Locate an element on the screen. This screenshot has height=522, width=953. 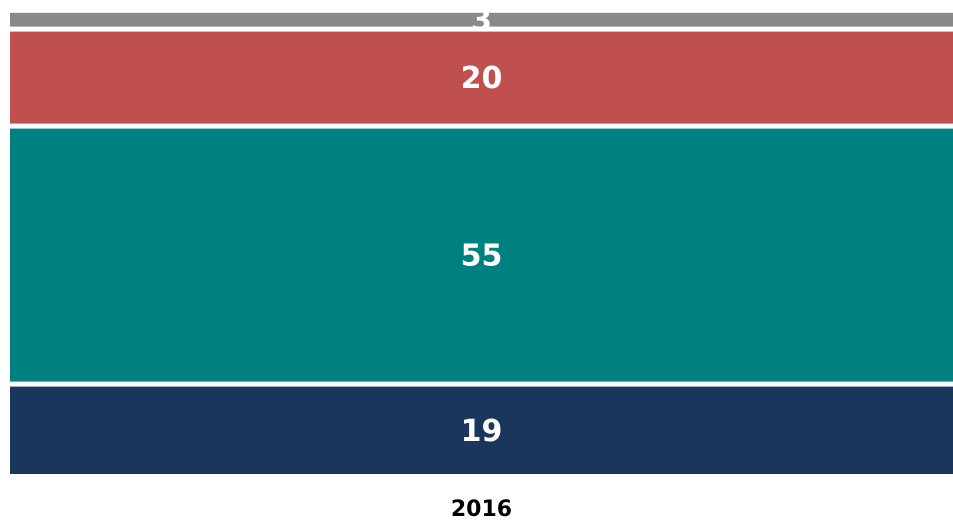
data-label: 55 is located at coordinates (482, 256).